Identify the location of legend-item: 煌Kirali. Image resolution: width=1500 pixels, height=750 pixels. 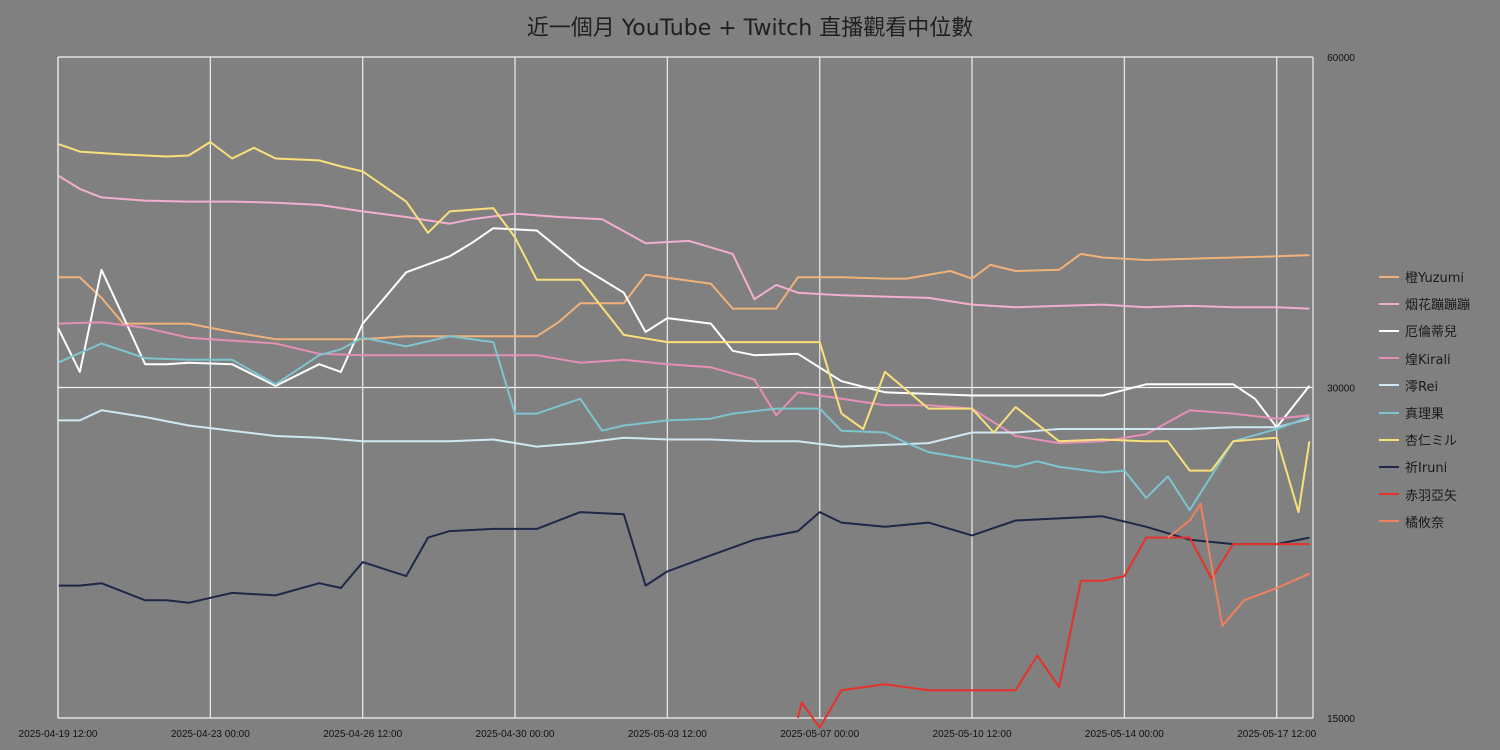
(1424, 358).